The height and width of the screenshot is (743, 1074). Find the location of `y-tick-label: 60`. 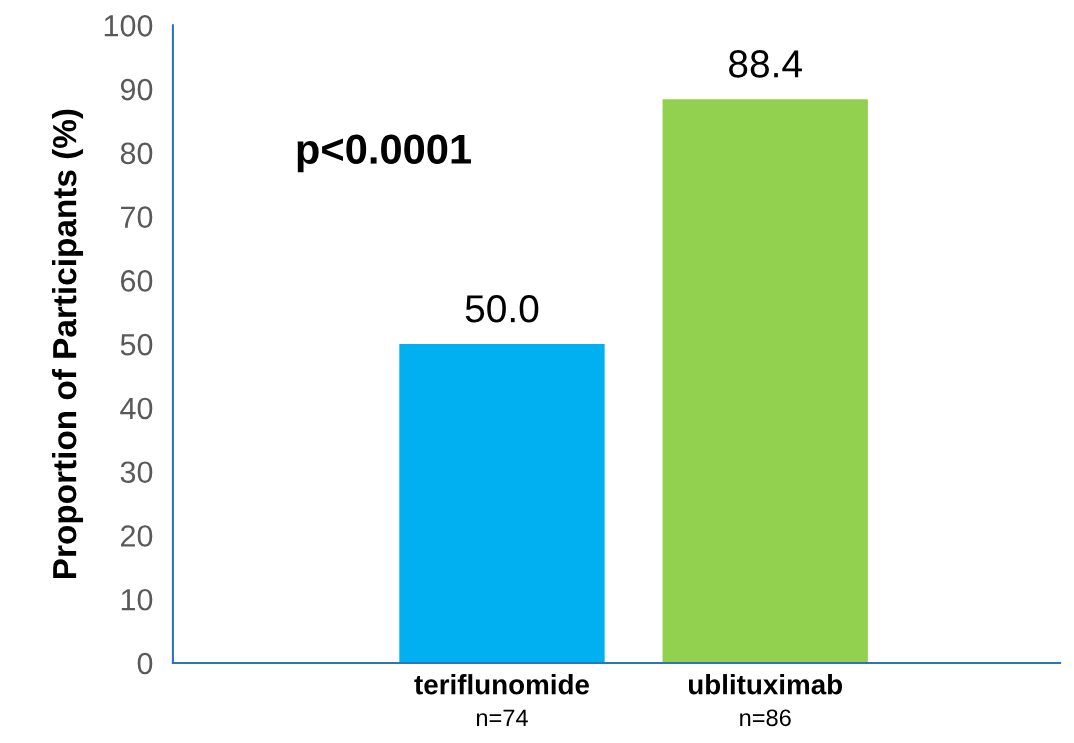

y-tick-label: 60 is located at coordinates (137, 281).